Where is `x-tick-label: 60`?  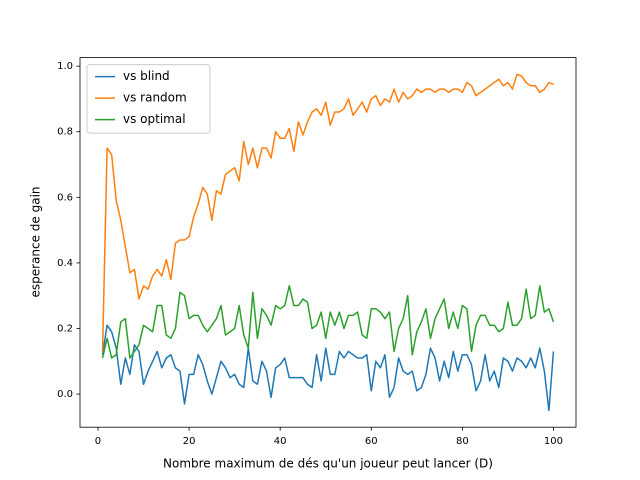
x-tick-label: 60 is located at coordinates (371, 441).